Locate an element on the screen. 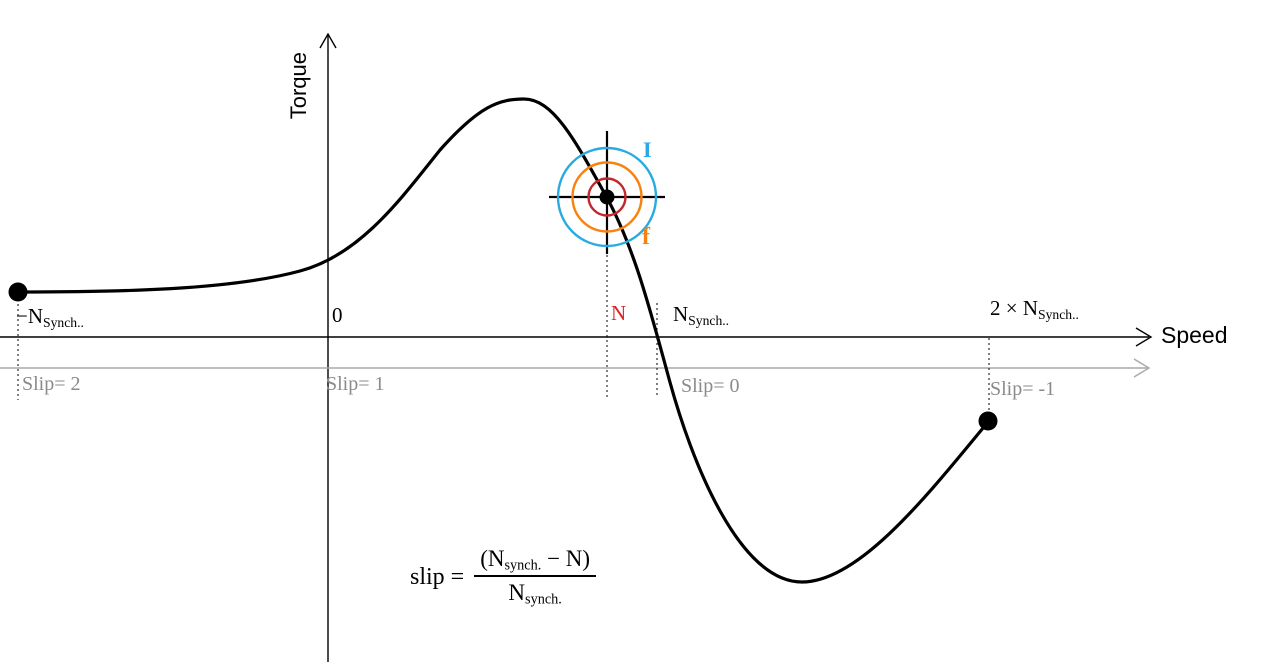 Image resolution: width=1261 pixels, height=662 pixels. inner-circle is located at coordinates (607, 197).